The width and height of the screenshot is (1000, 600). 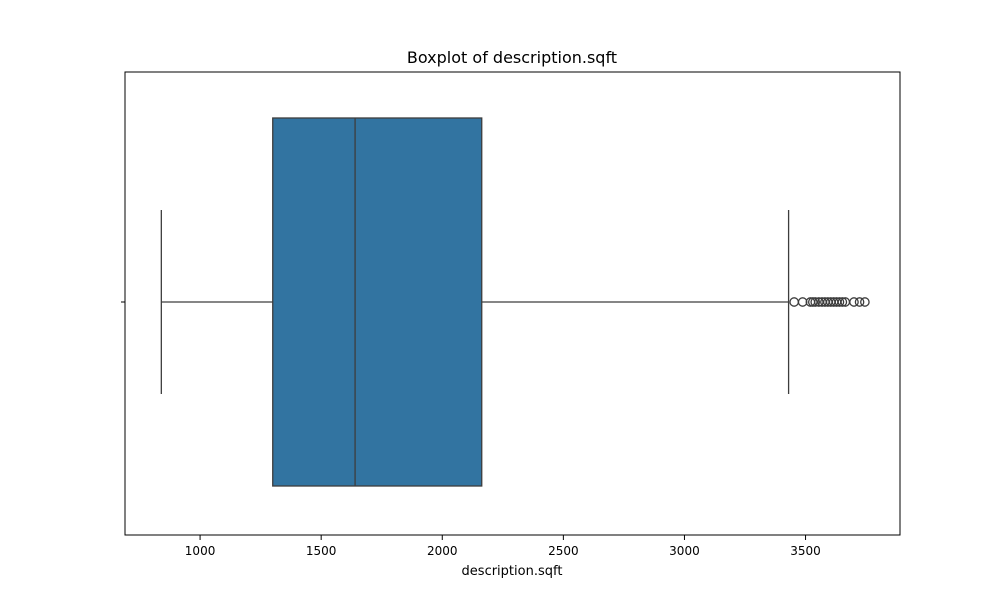 What do you see at coordinates (377, 302) in the screenshot?
I see `interquartile-box` at bounding box center [377, 302].